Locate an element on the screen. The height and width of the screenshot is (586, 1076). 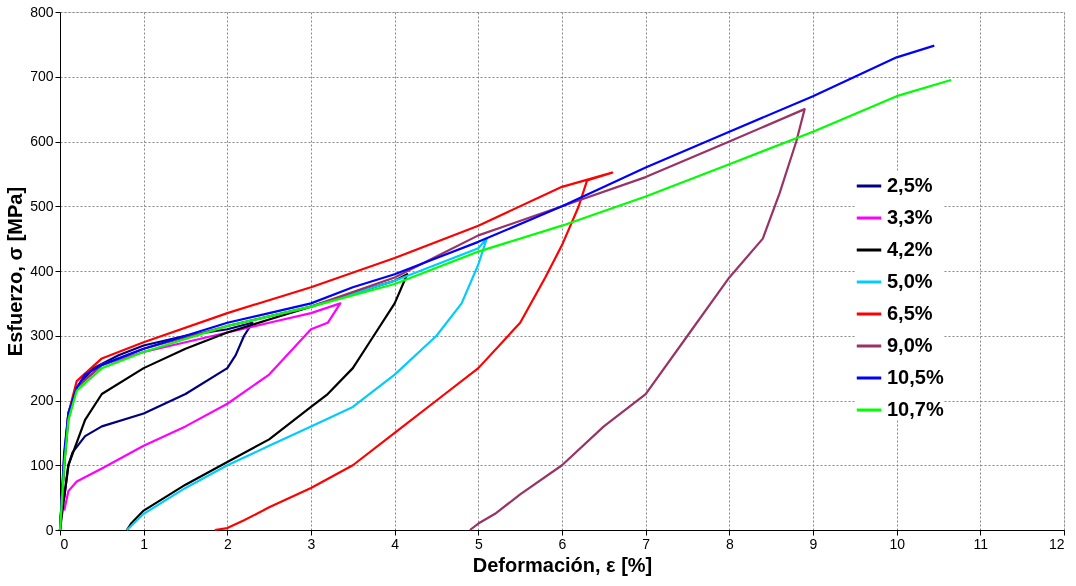
x-tick-label: 1 is located at coordinates (144, 543).